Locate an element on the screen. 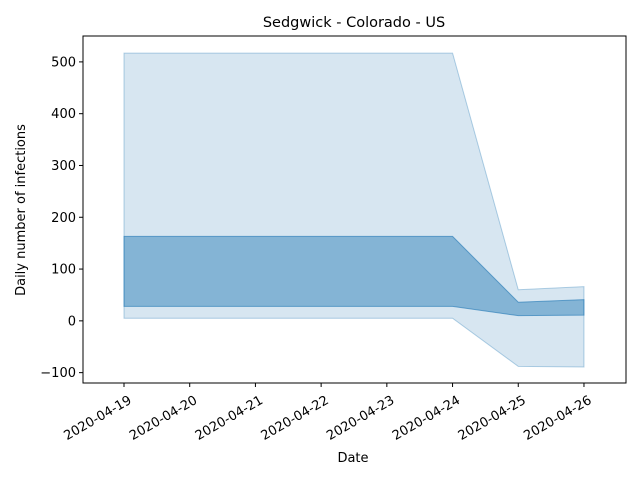  chart-title: Sedgwick - Colorado - US is located at coordinates (354, 23).